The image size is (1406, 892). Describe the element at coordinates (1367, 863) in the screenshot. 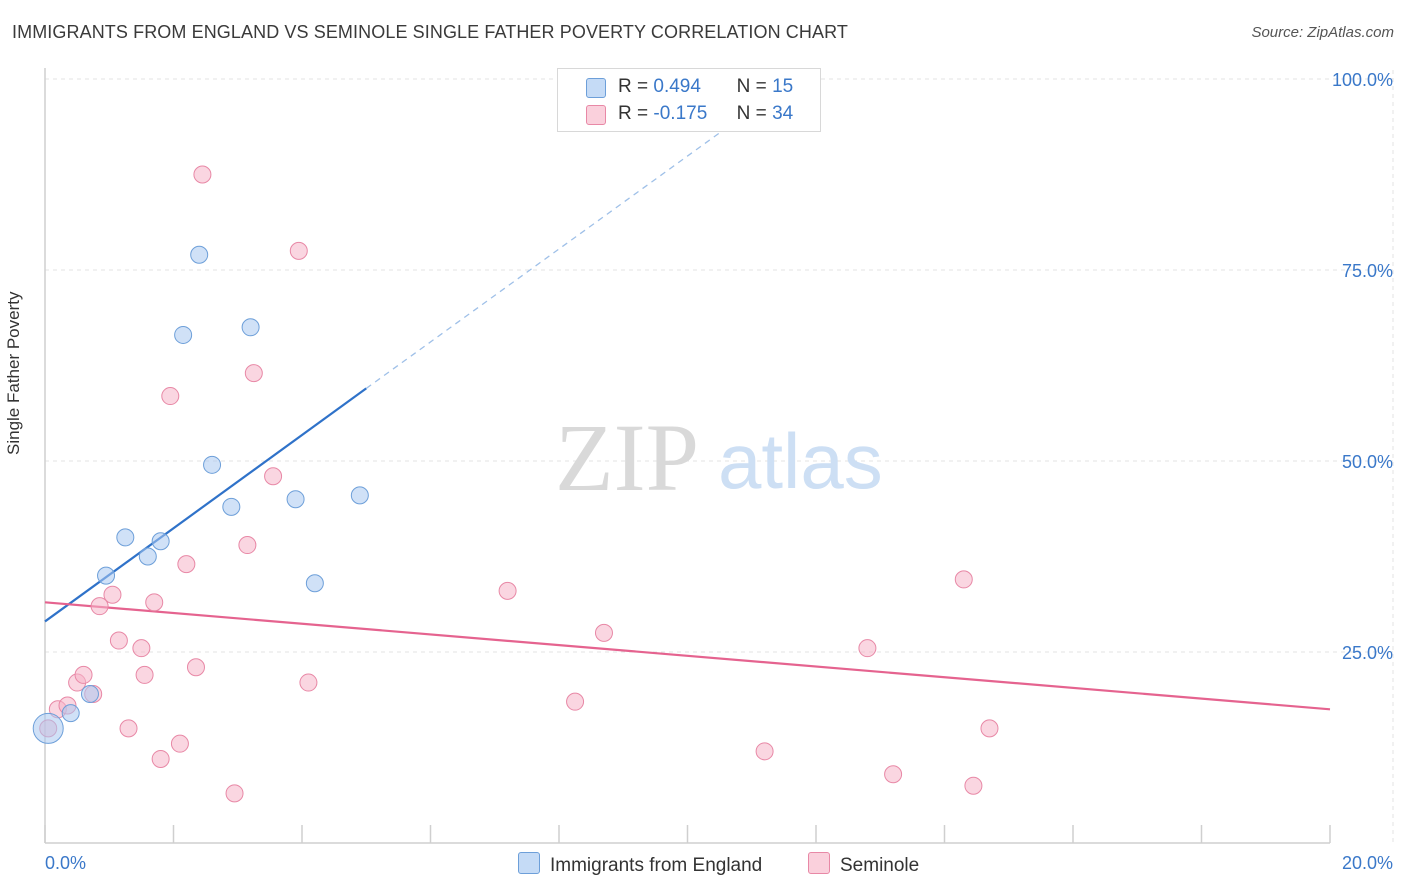

I see `x-tick-label: 20.0%` at that location.